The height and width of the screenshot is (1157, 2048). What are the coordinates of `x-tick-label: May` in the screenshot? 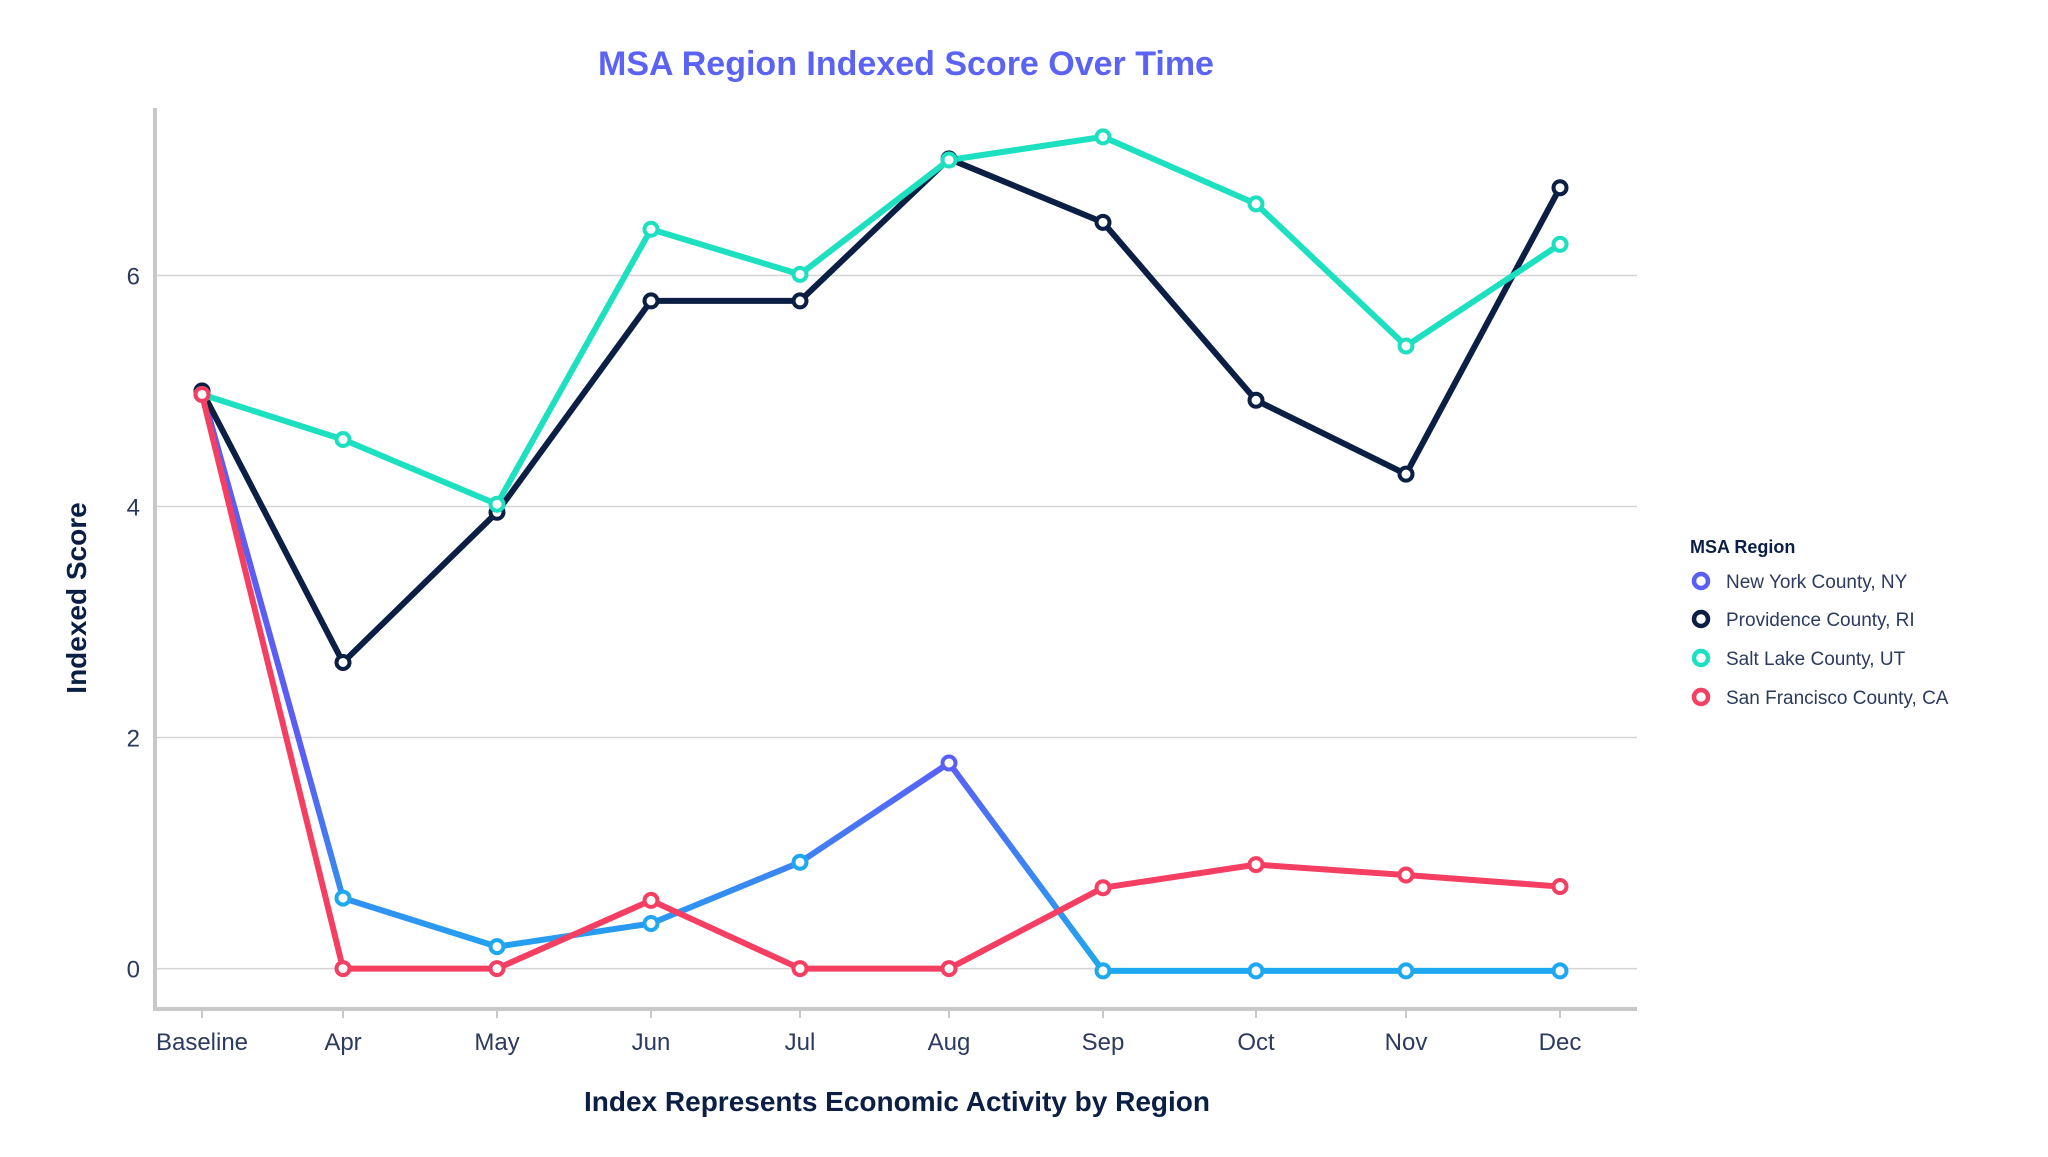 It's located at (496, 1042).